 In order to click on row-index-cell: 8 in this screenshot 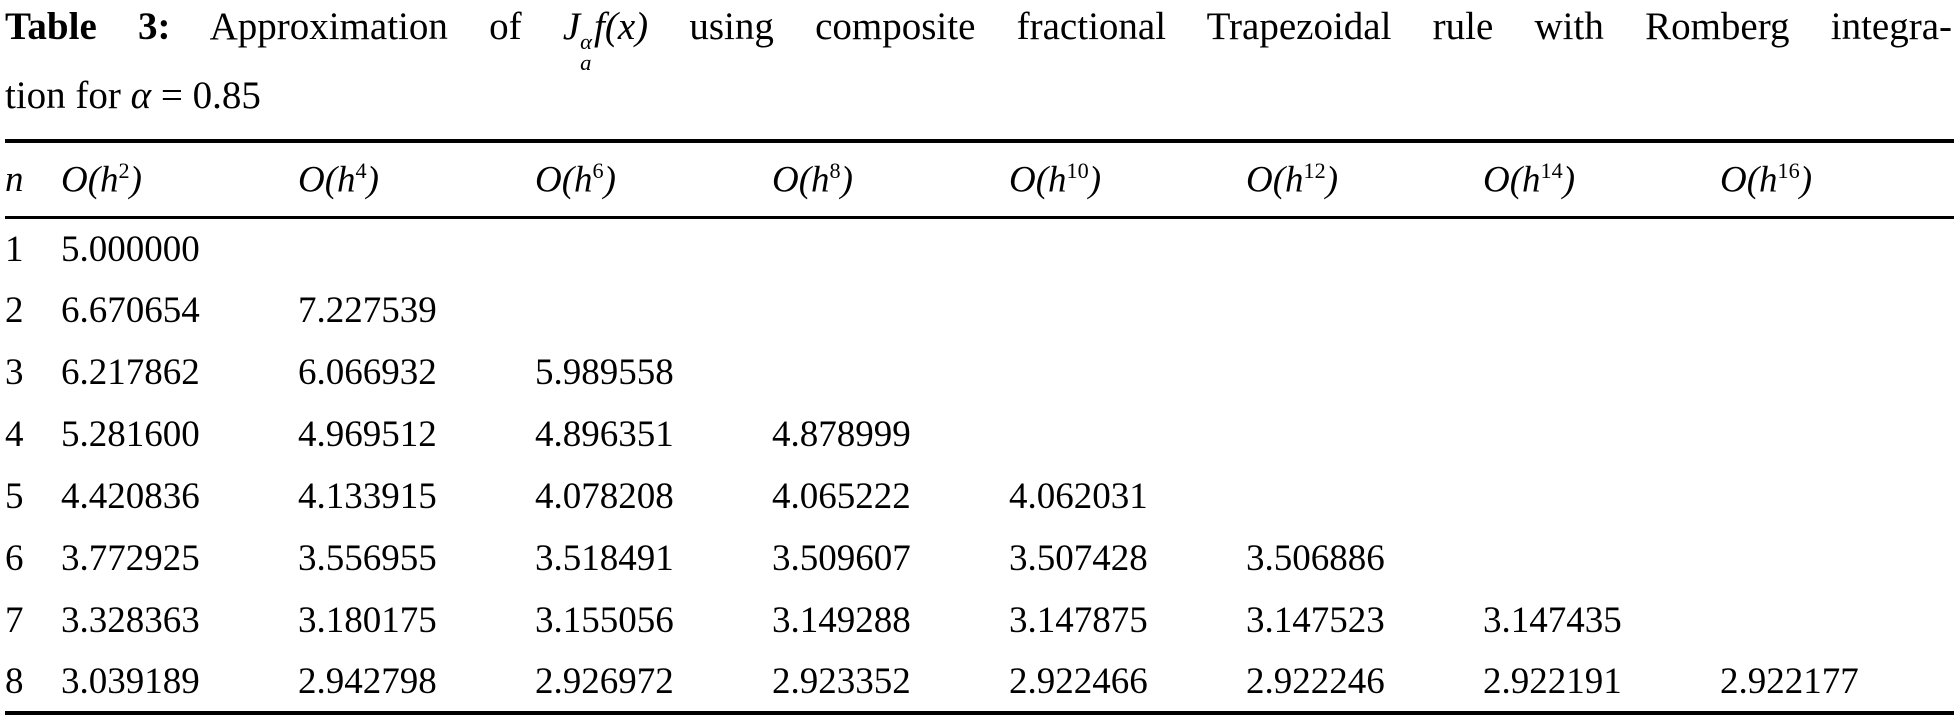, I will do `click(14, 681)`.